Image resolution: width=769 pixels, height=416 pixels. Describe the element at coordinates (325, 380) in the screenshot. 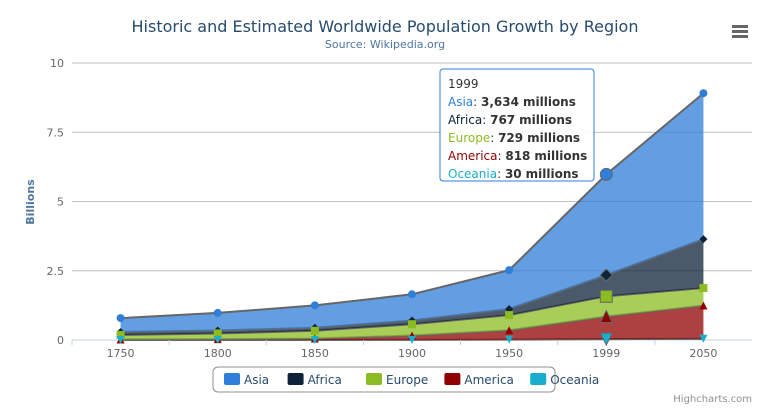

I see `legend-label: Africa` at that location.